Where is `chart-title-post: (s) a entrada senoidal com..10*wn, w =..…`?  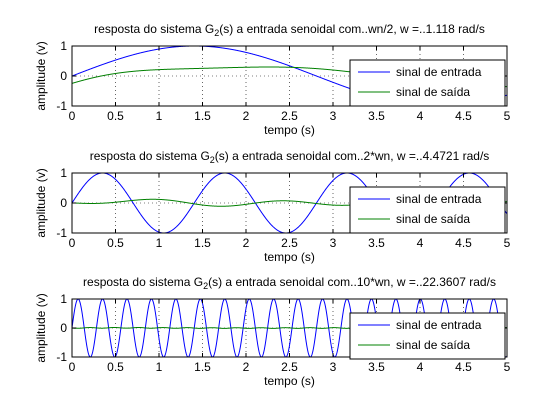
chart-title-post: (s) a entrada senoidal com..10*wn, w =..… is located at coordinates (352, 282).